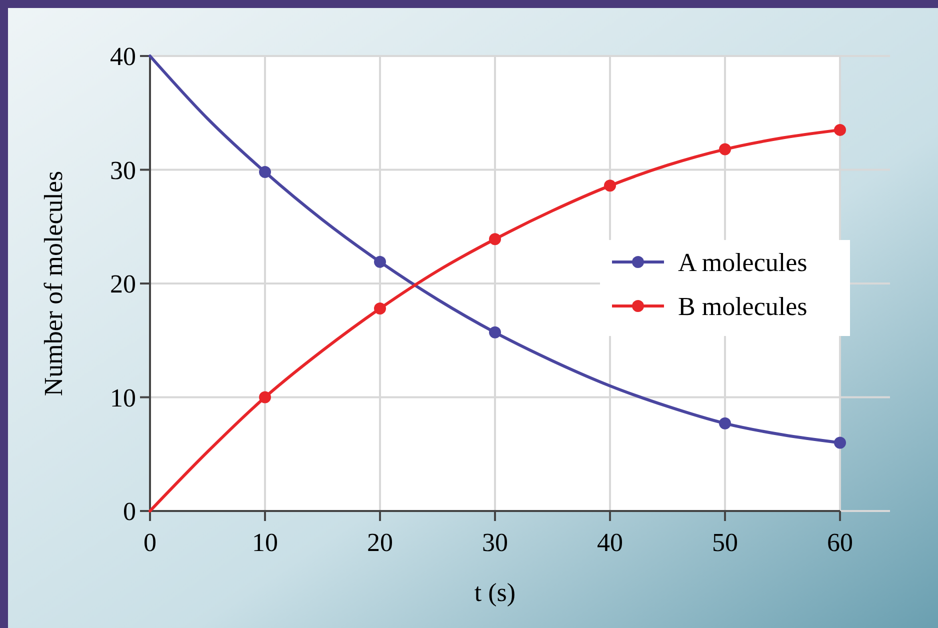 Image resolution: width=938 pixels, height=628 pixels. Describe the element at coordinates (495, 542) in the screenshot. I see `x-tick-label: 30` at that location.